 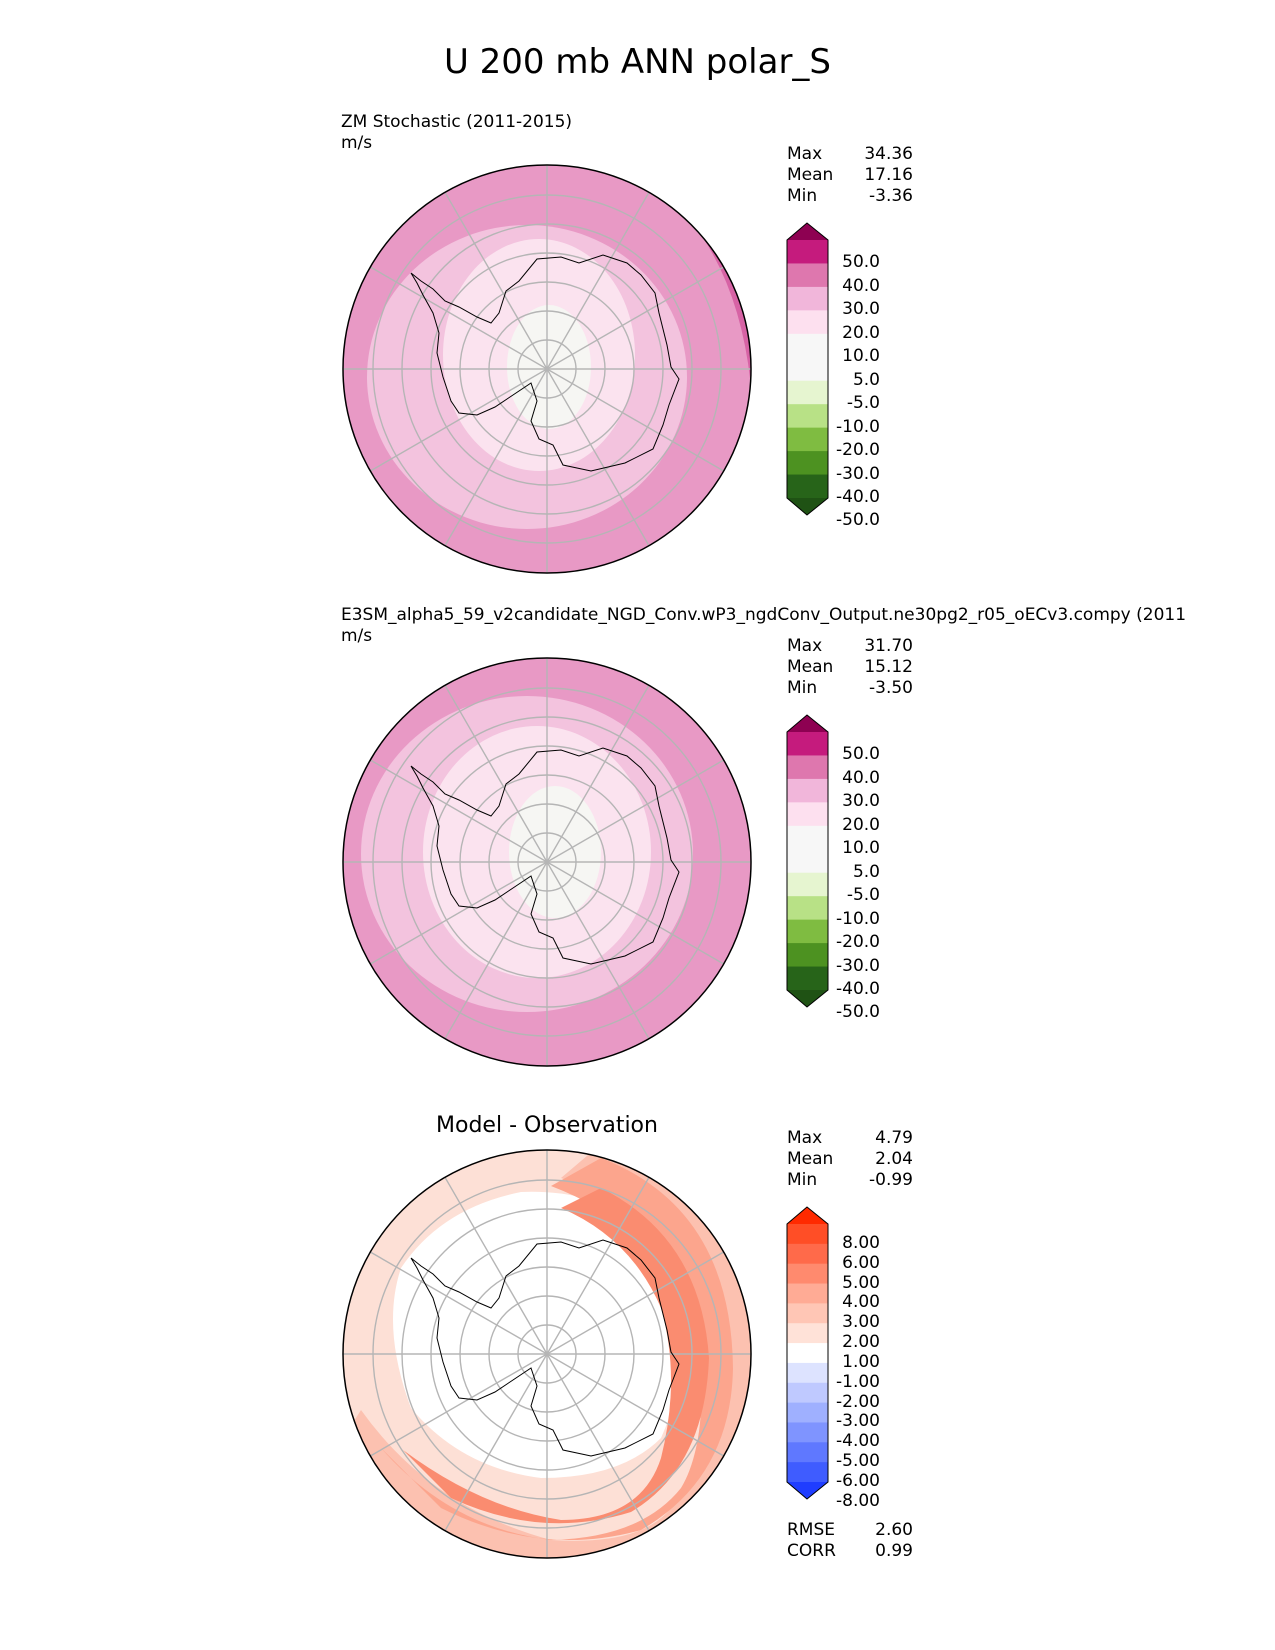 What do you see at coordinates (357, 143) in the screenshot?
I see `panel-1-units: m/s` at bounding box center [357, 143].